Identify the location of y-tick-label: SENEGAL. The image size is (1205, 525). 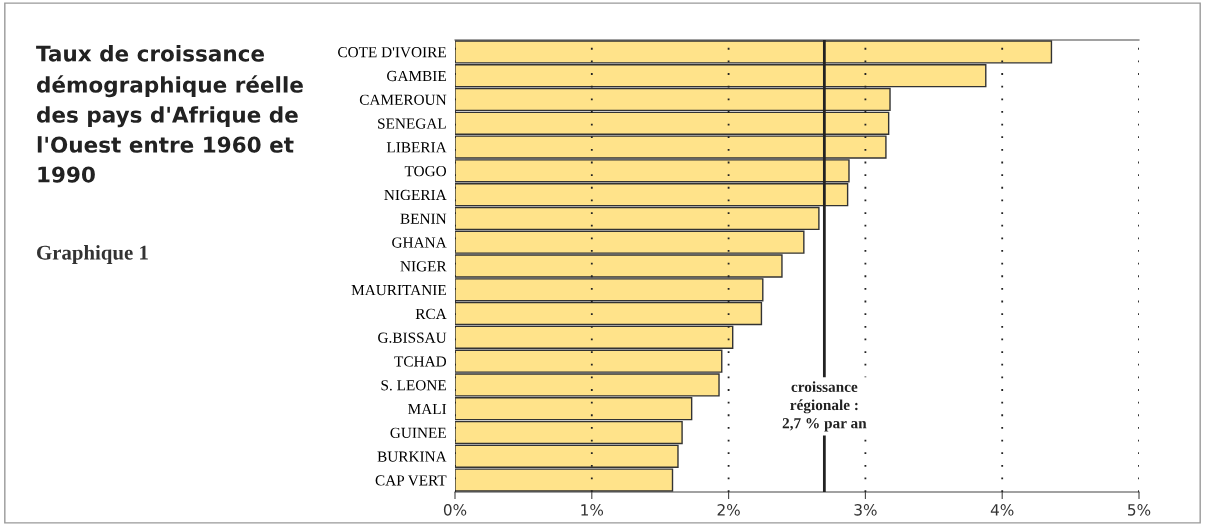
(412, 123).